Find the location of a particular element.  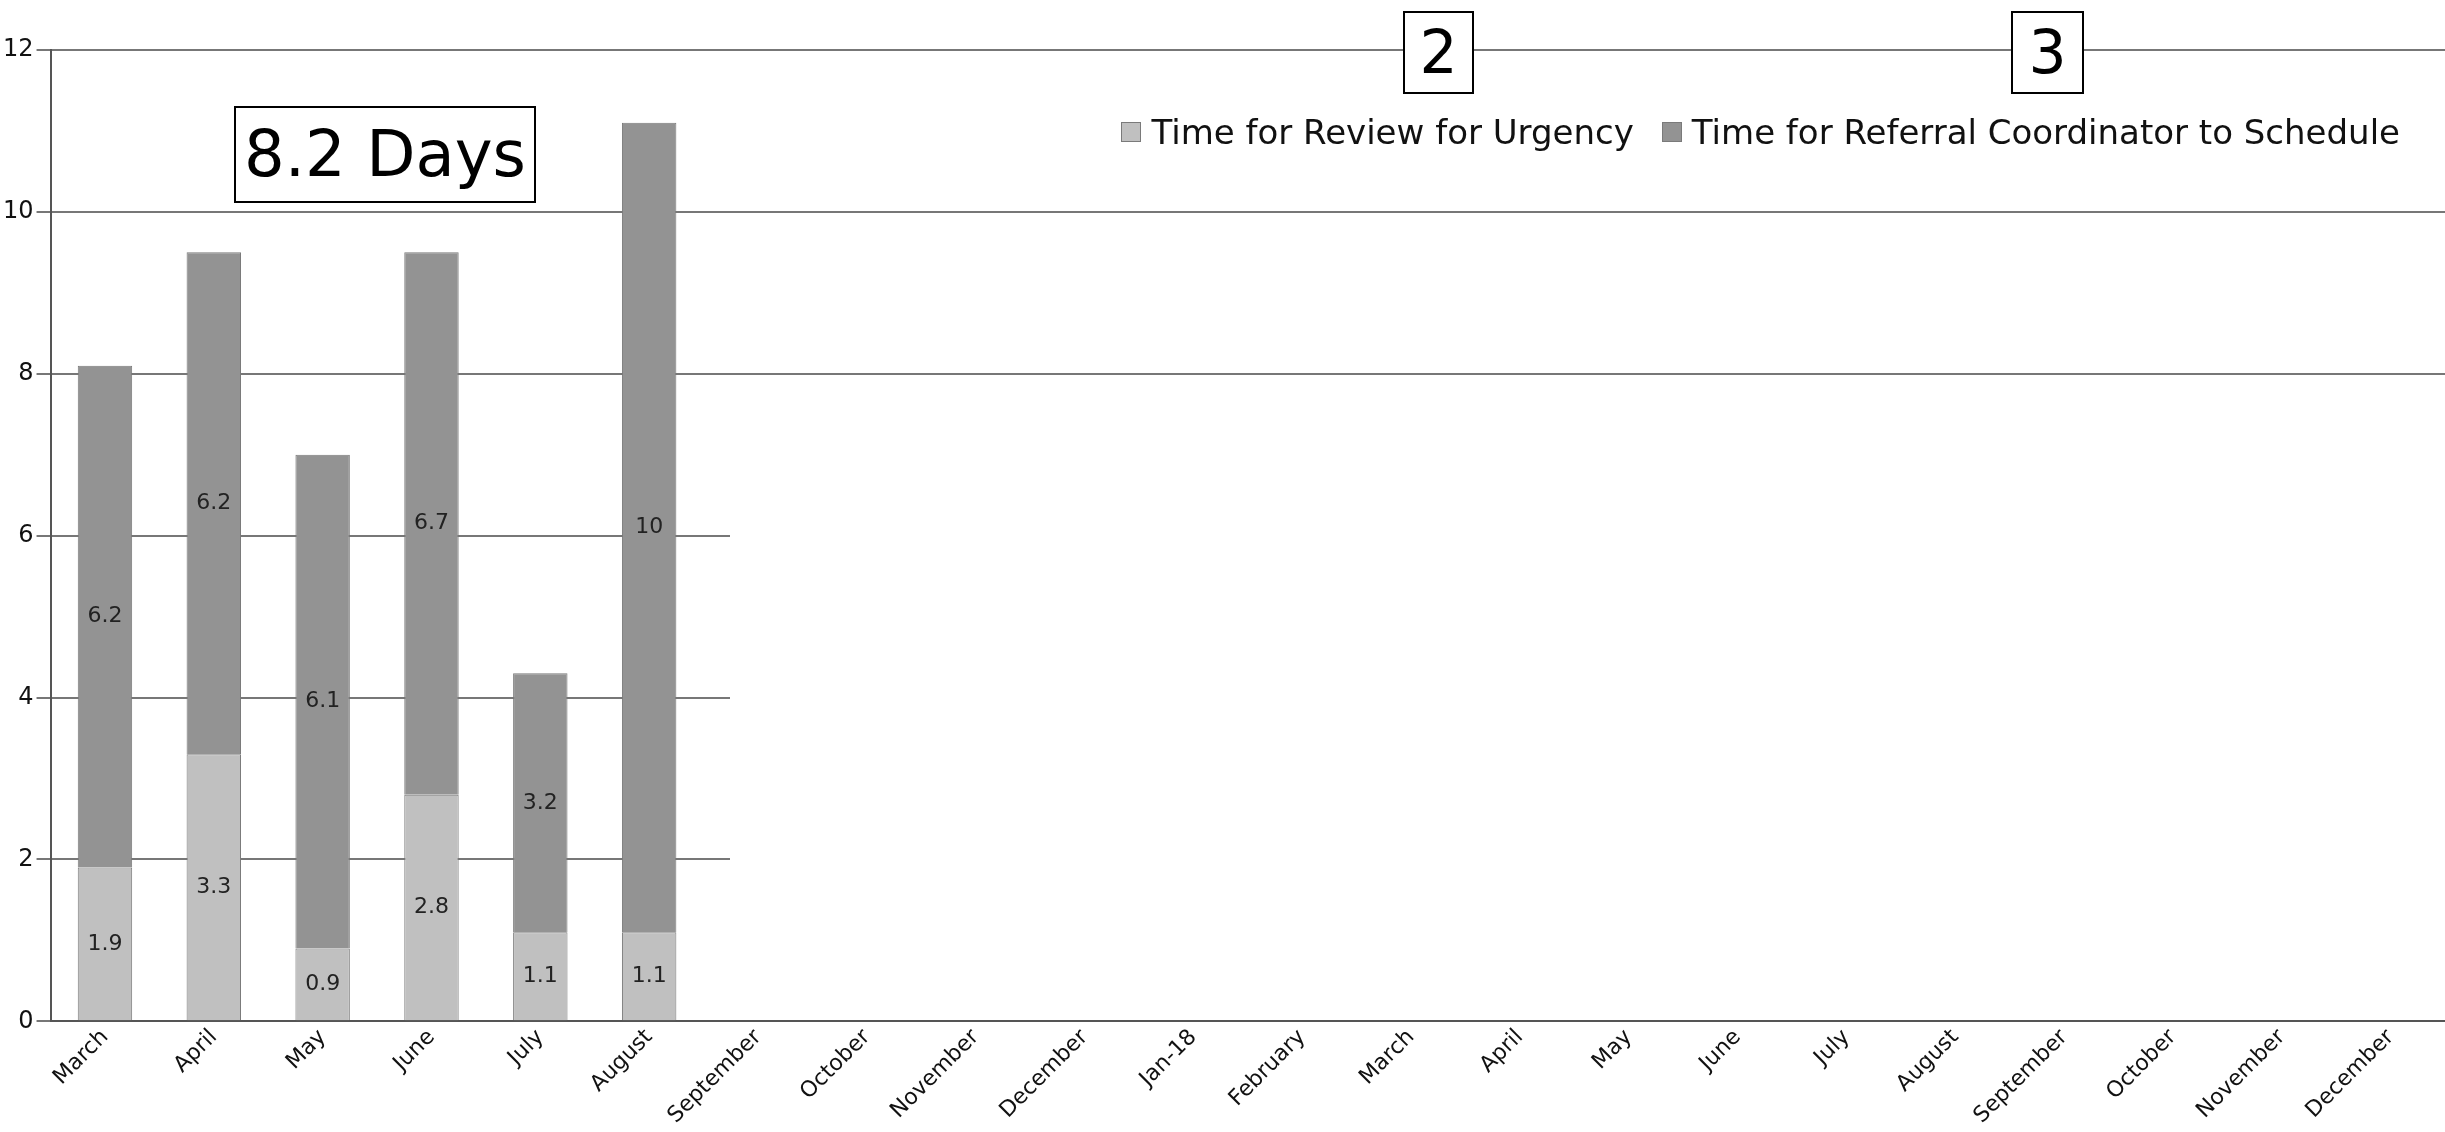

y-tick-label: 10 is located at coordinates (18, 210).